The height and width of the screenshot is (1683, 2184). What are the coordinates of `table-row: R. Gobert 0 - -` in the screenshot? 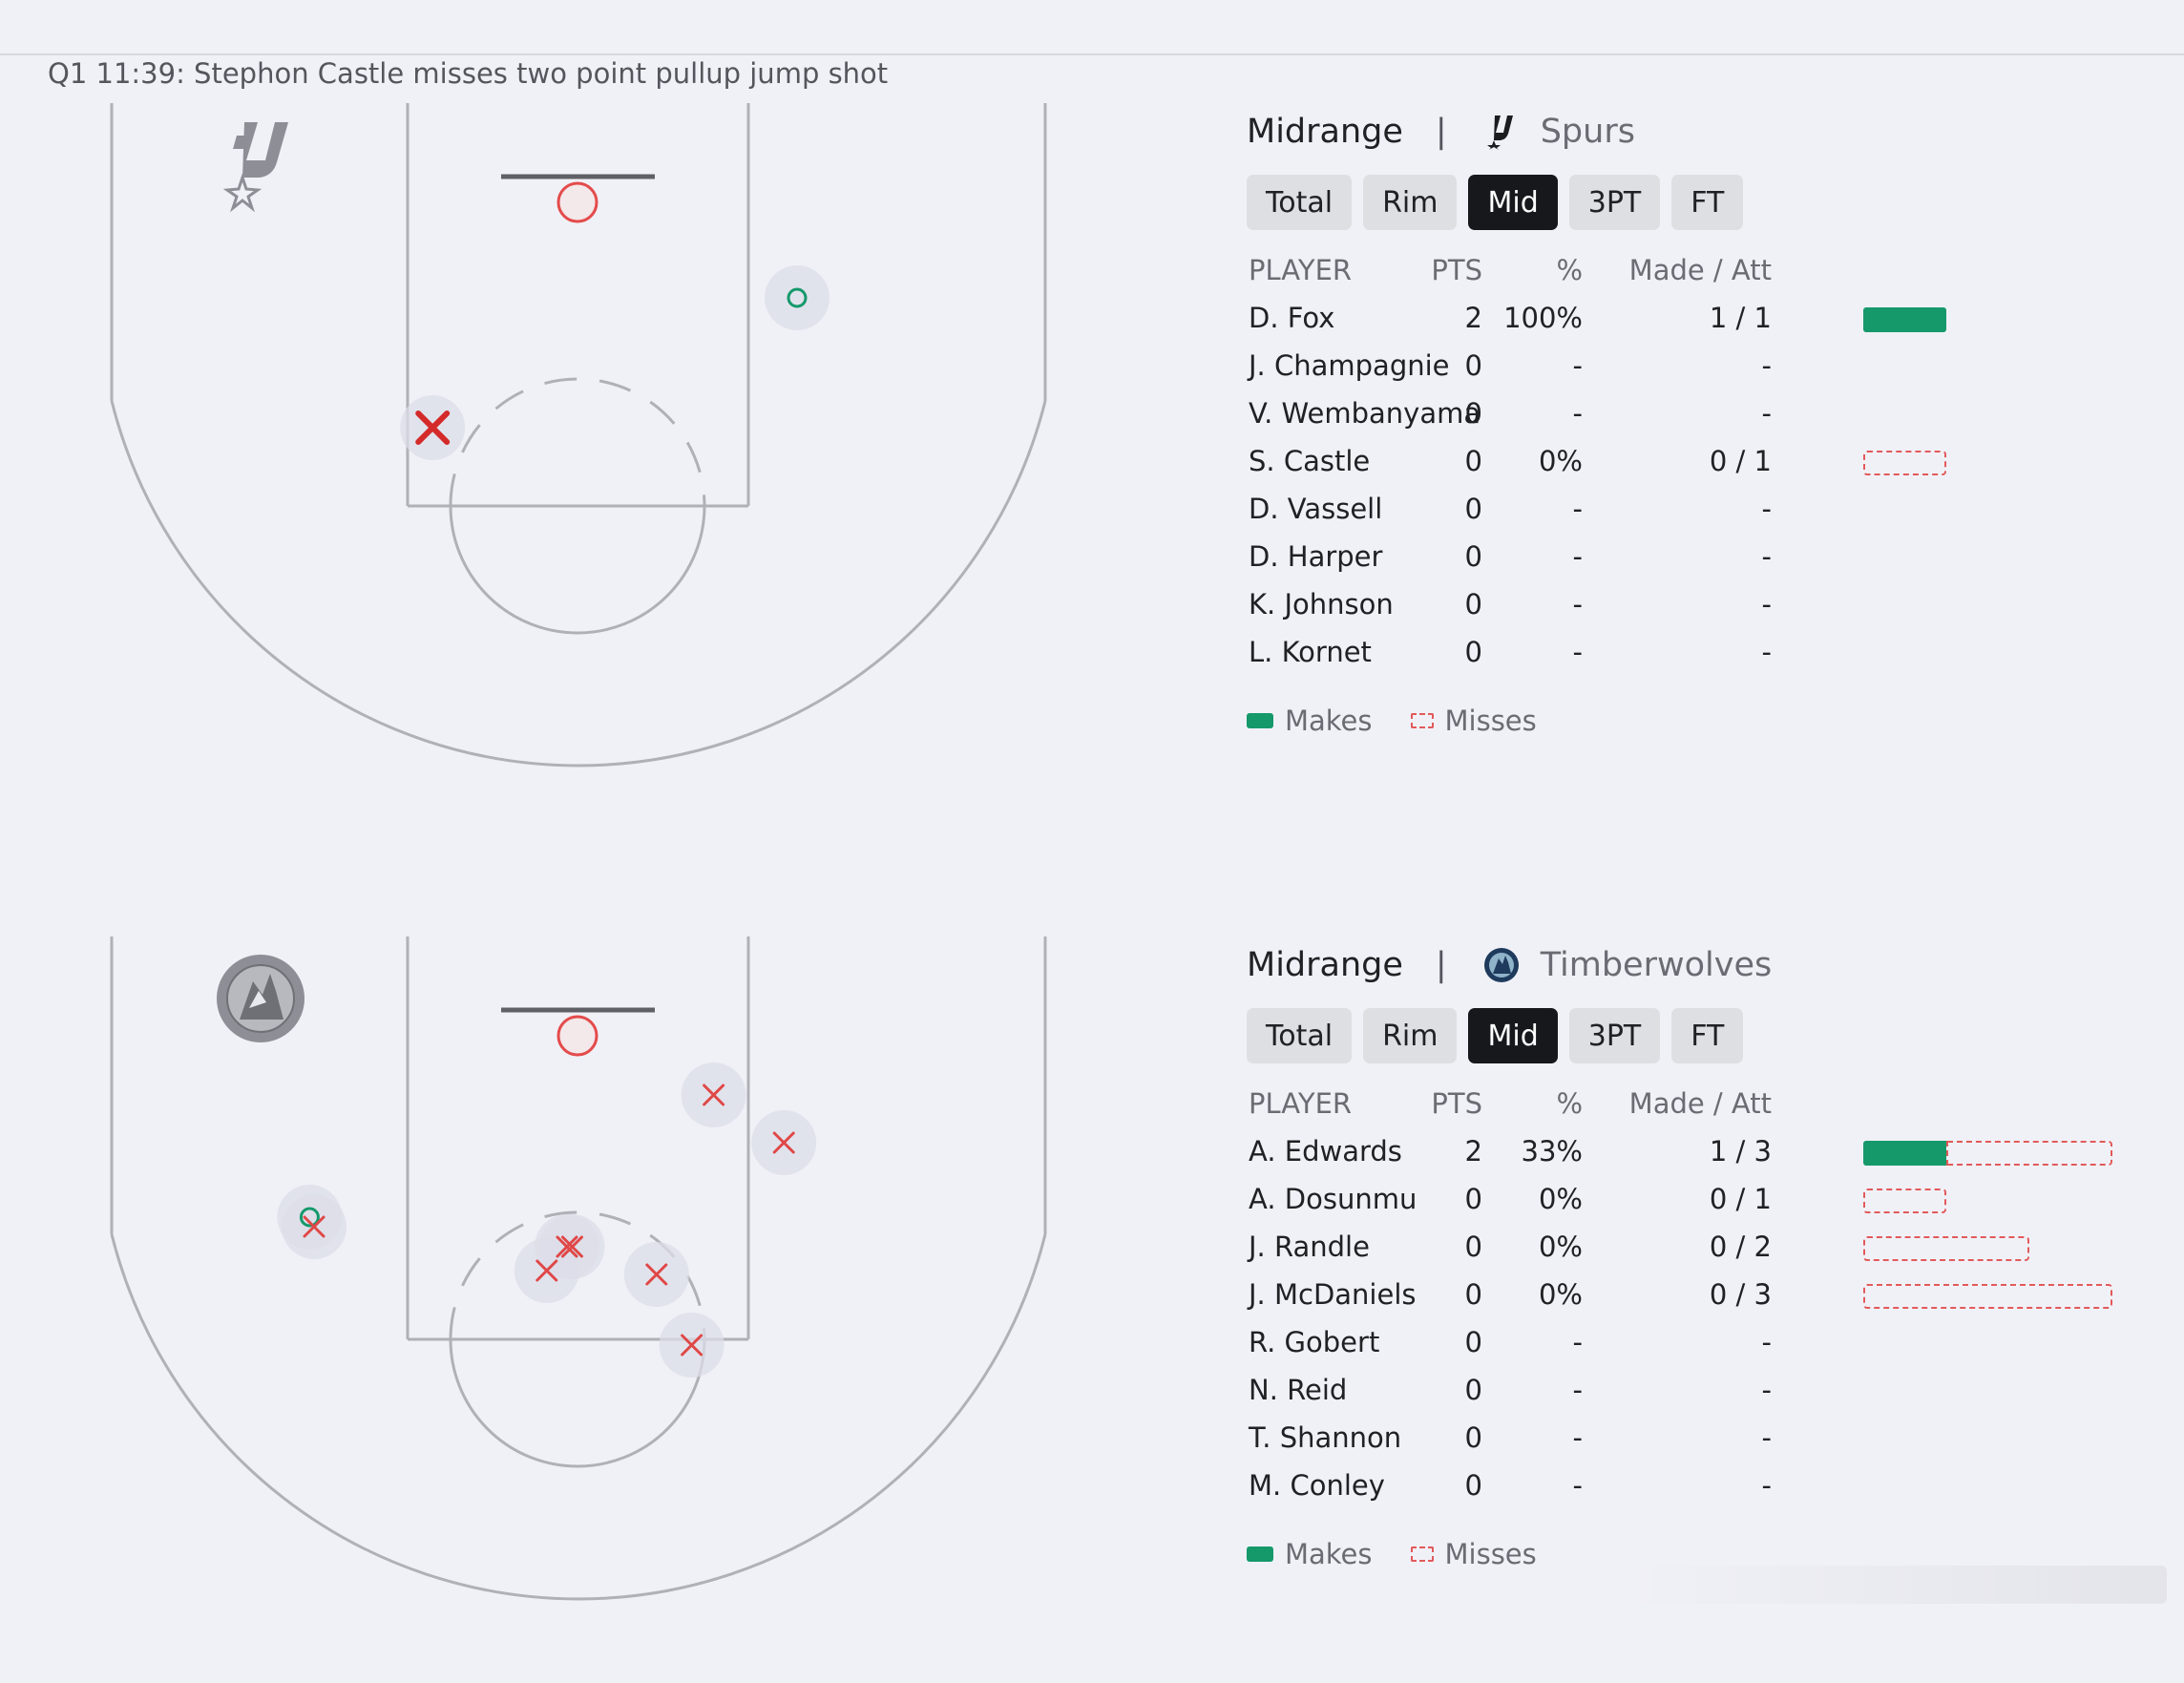 It's located at (1715, 1342).